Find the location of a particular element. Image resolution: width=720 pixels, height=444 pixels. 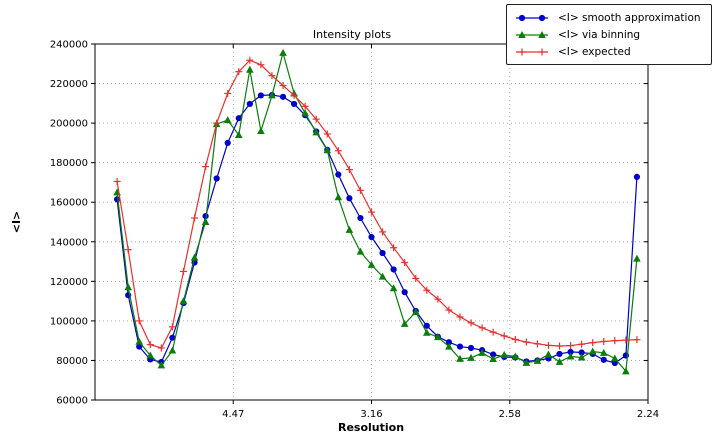

legend-marker-expected-icon is located at coordinates (532, 51).